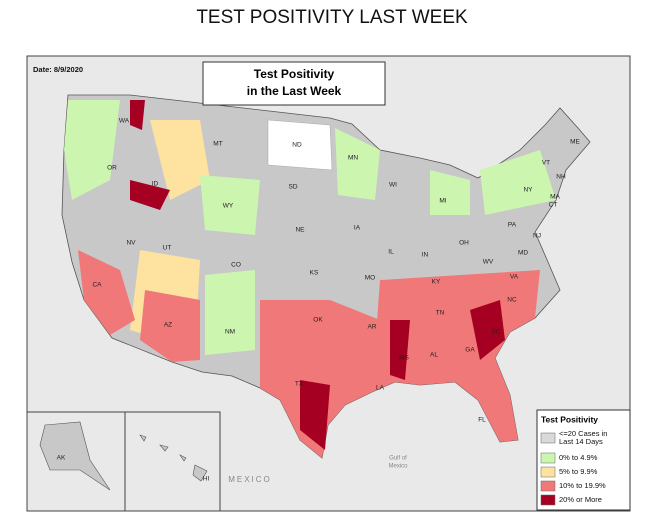 This screenshot has height=519, width=665. Describe the element at coordinates (512, 300) in the screenshot. I see `state-label: NC` at that location.